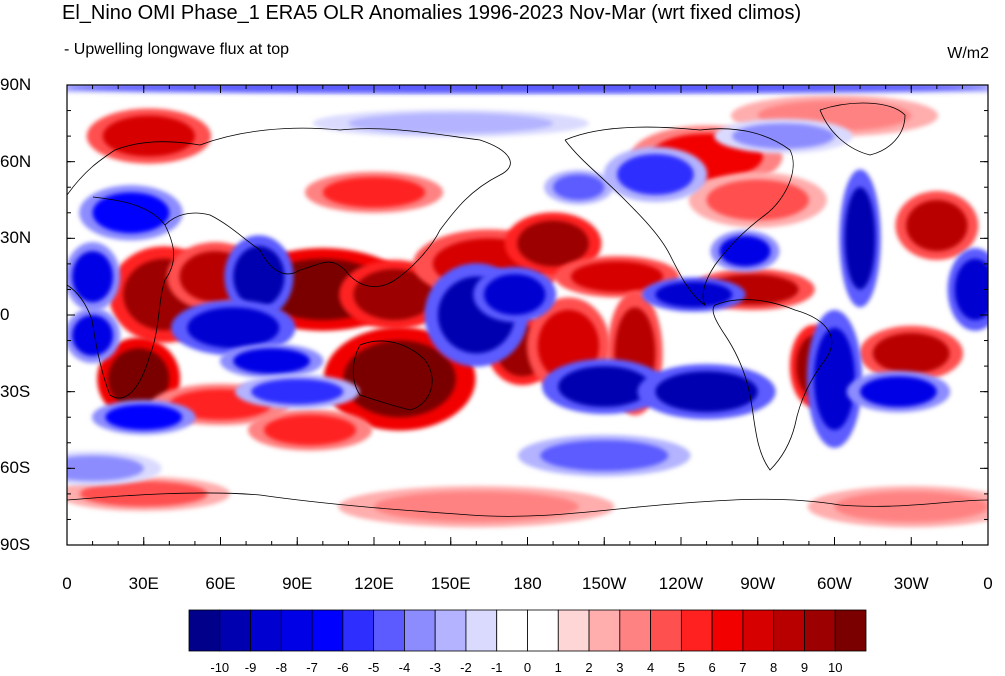 The image size is (1005, 676). Describe the element at coordinates (496, 667) in the screenshot. I see `colorbar-label: -1` at that location.